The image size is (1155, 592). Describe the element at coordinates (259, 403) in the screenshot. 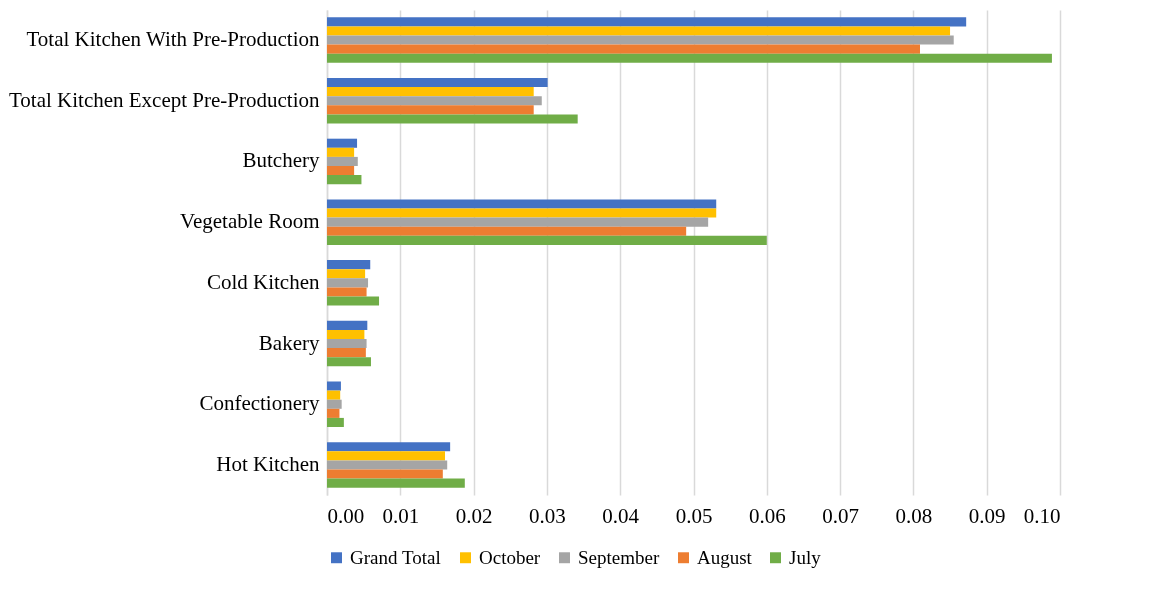

I see `y-tick-label: Confectionery` at that location.